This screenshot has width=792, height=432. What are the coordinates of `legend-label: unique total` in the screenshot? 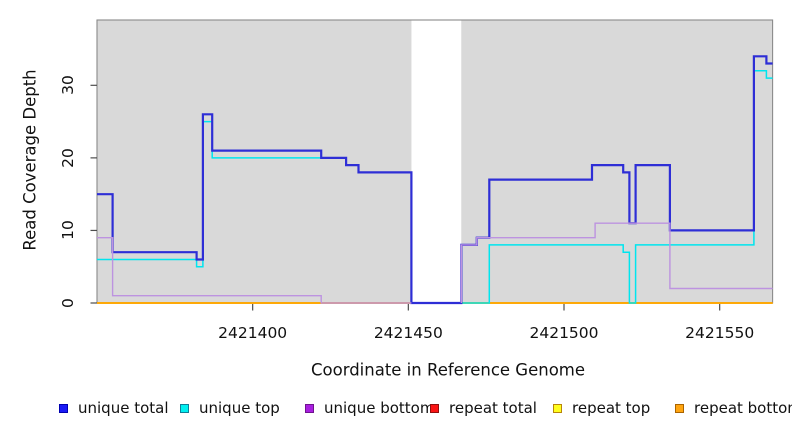 It's located at (123, 408).